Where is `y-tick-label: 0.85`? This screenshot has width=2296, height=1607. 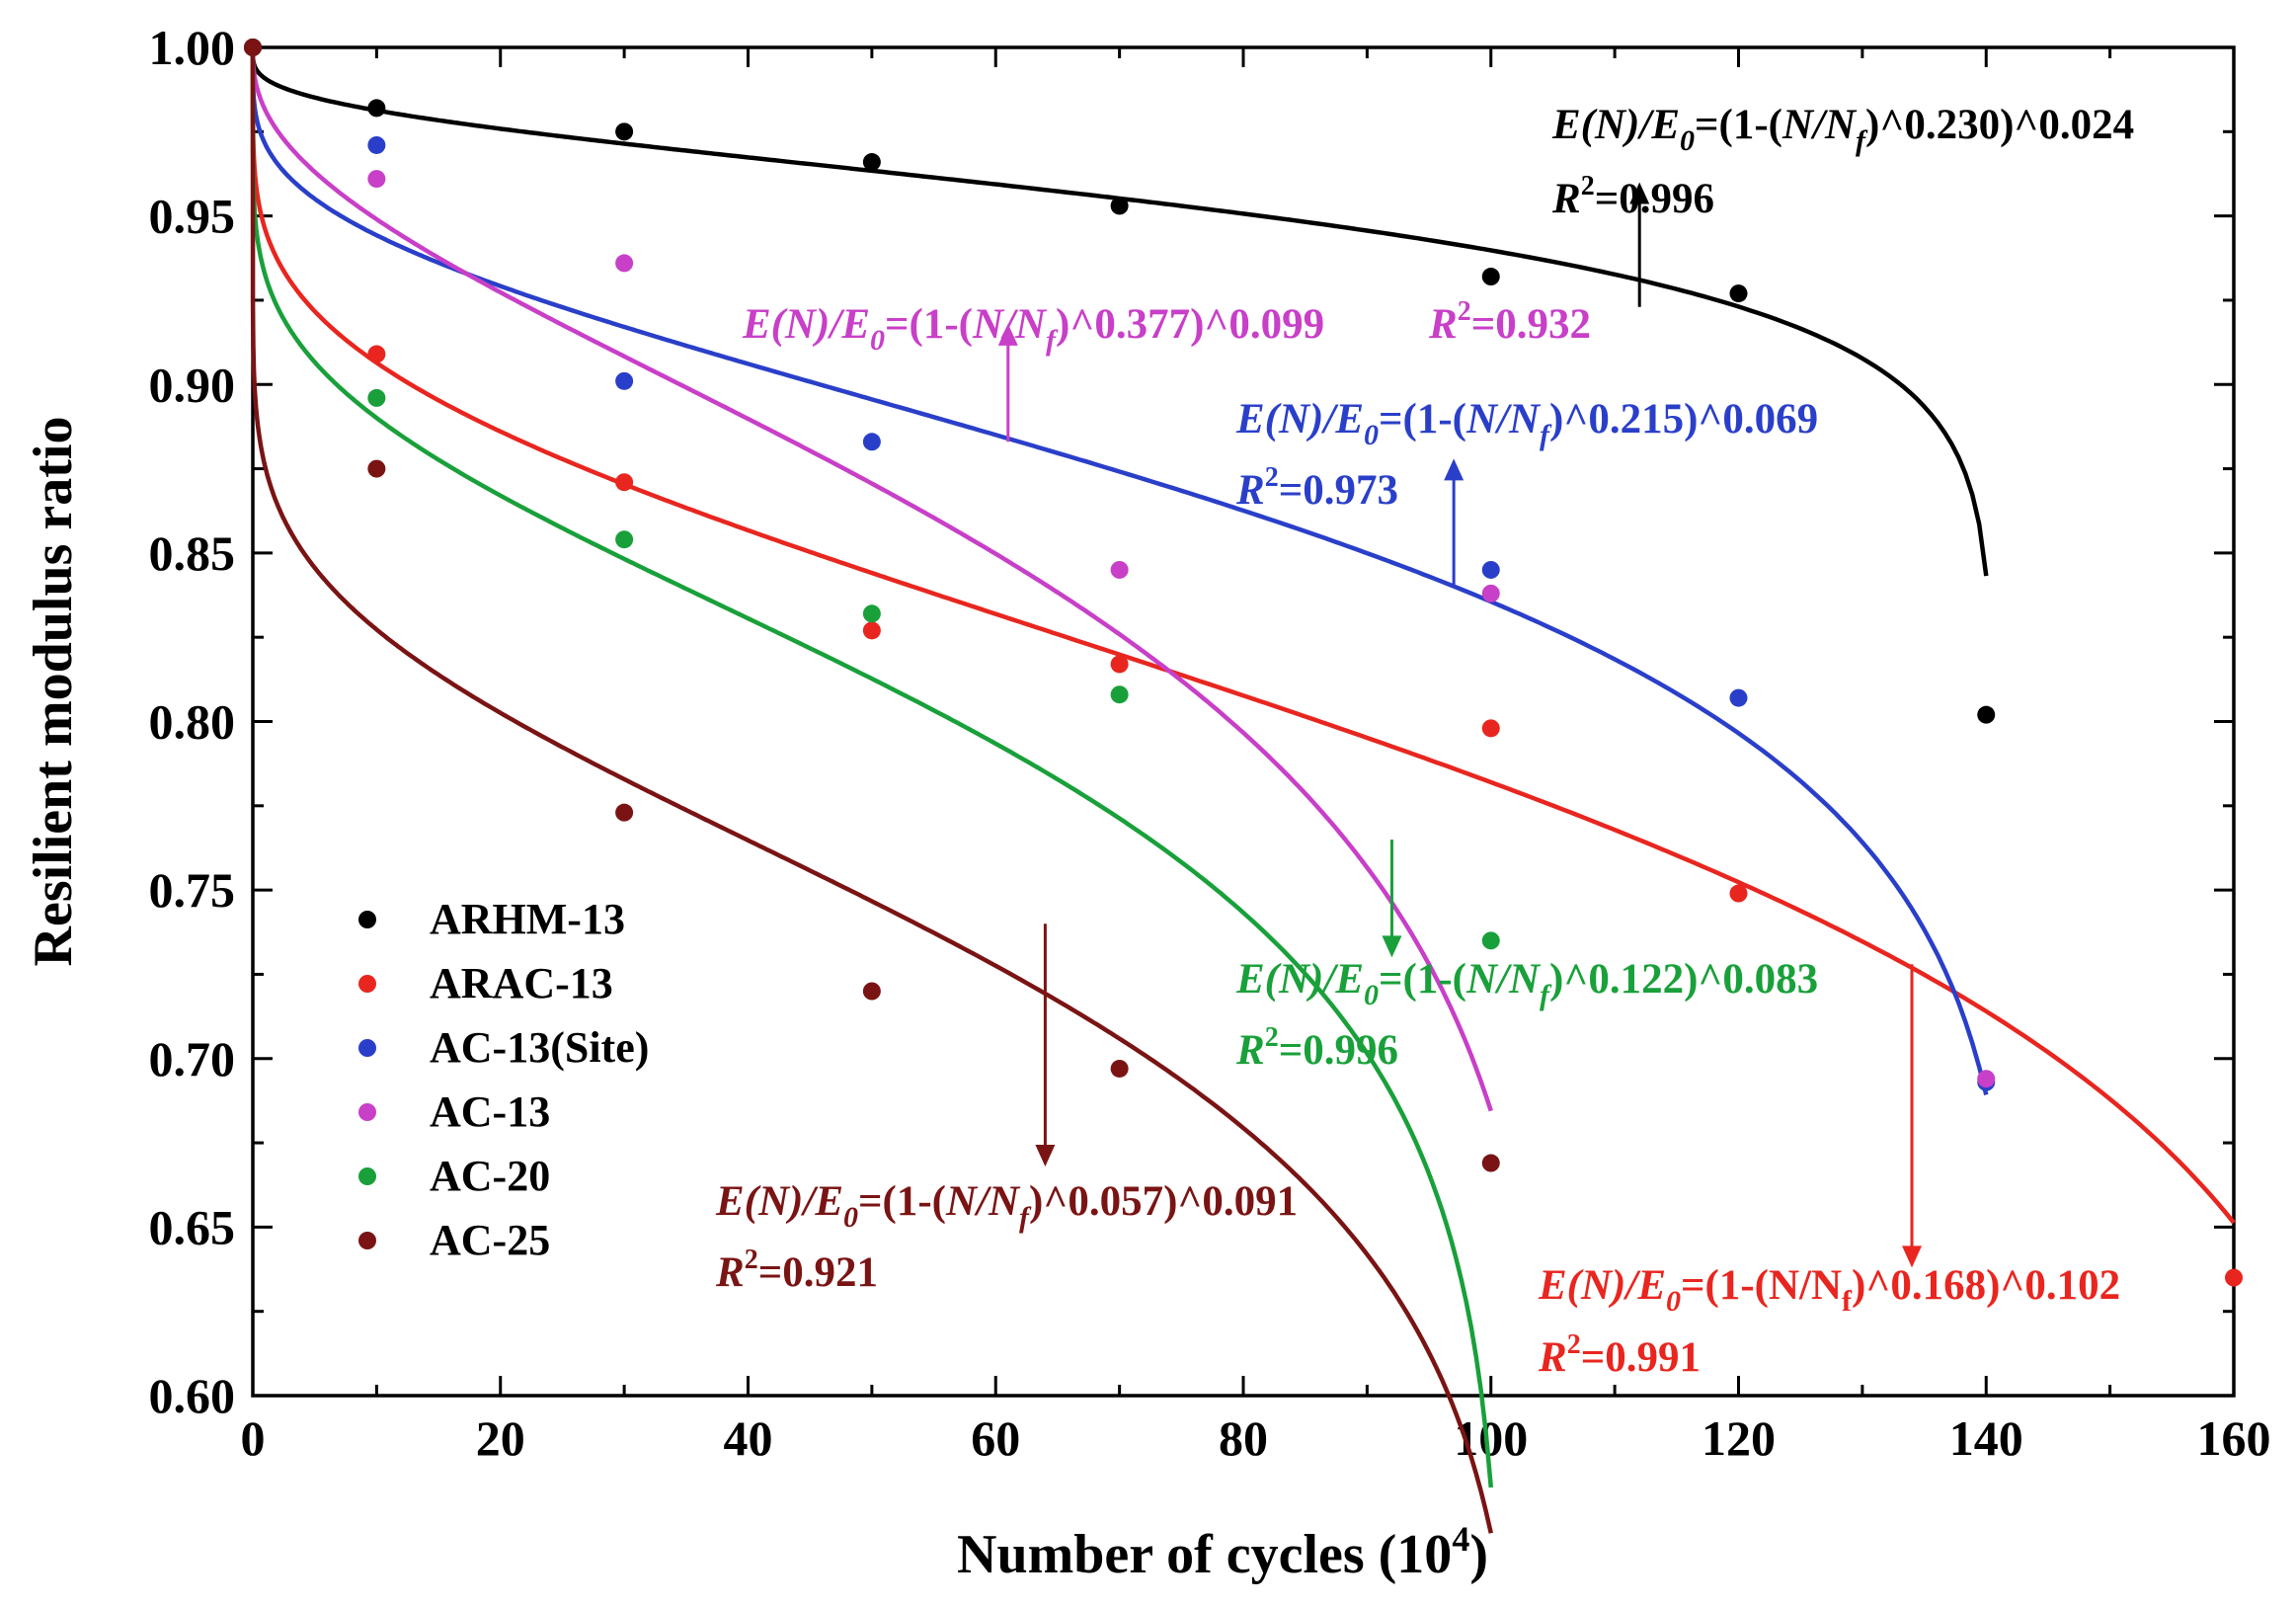
y-tick-label: 0.85 is located at coordinates (192, 553).